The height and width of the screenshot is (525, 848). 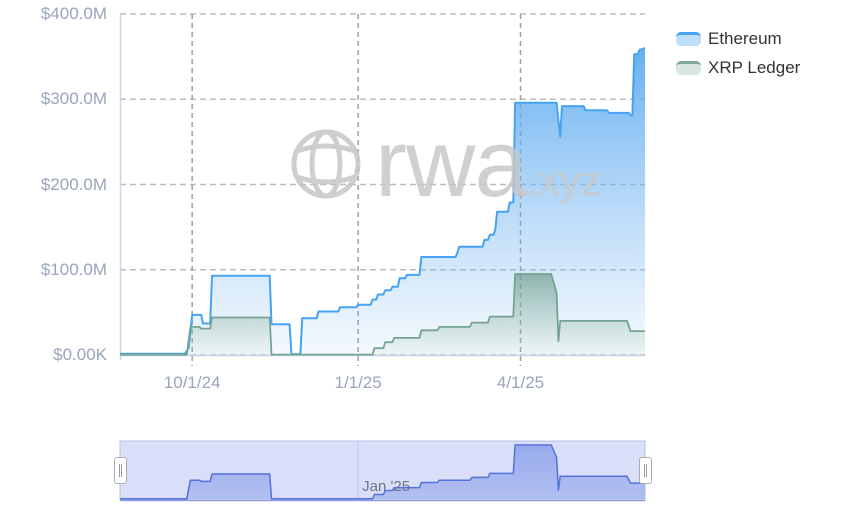 I want to click on y-axis-label: $200.0M, so click(x=73, y=184).